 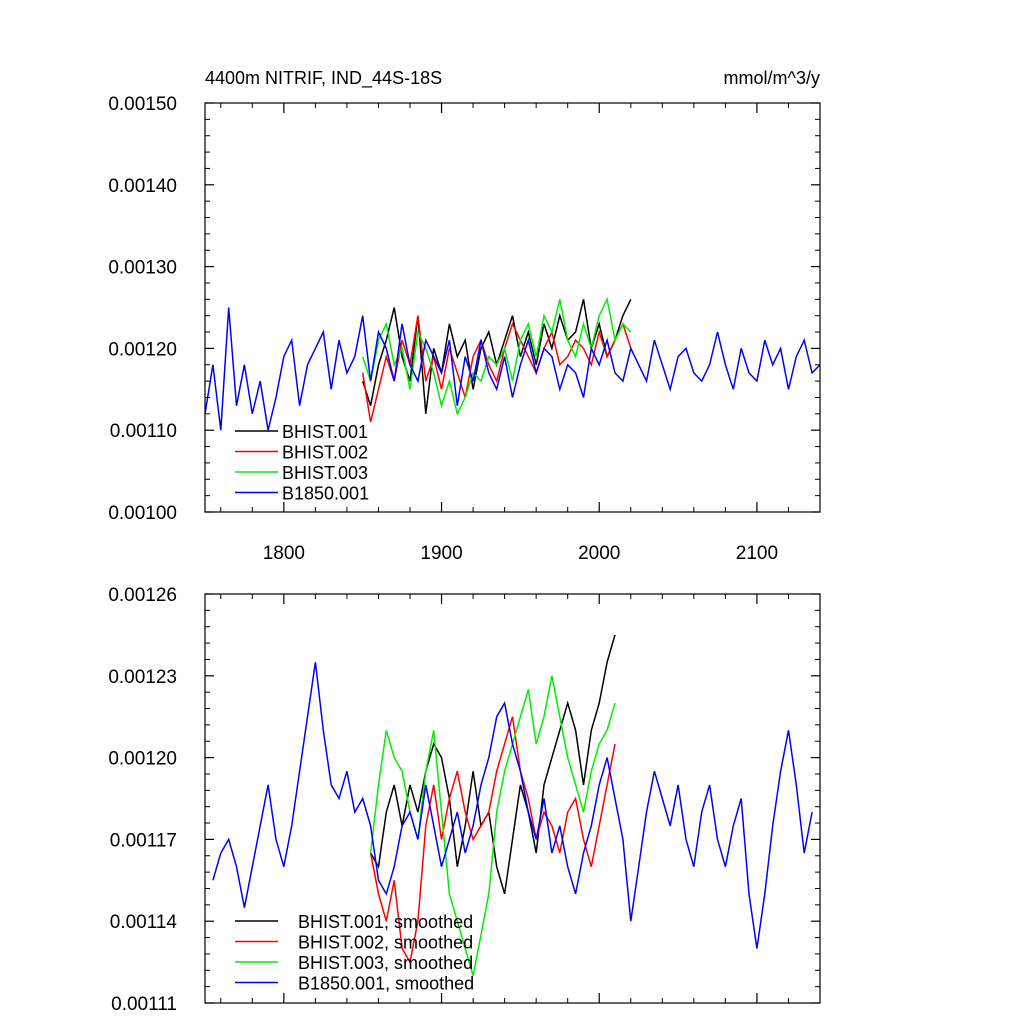 I want to click on top-legend-label: BHIST.003, so click(x=325, y=473).